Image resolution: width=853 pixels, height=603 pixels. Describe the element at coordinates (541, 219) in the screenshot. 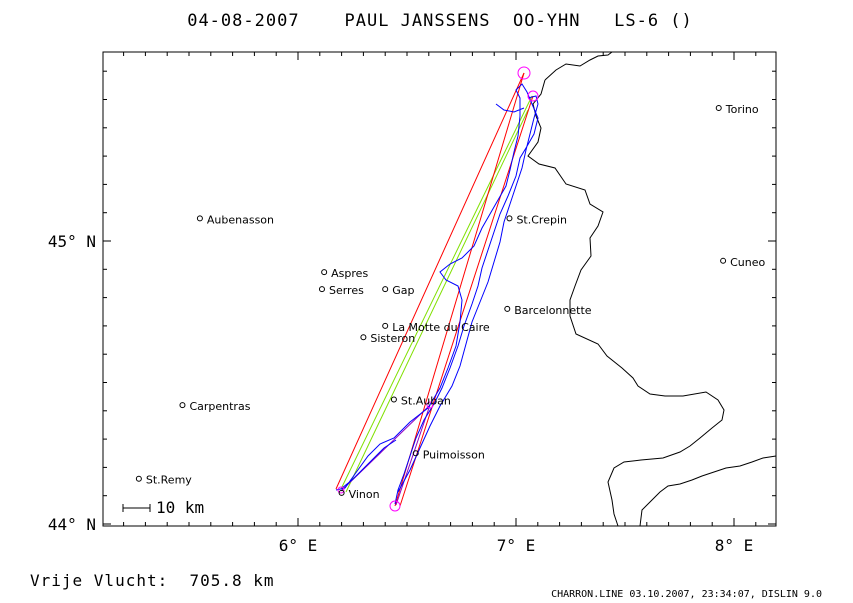

I see `town-label: St.Crepin` at that location.